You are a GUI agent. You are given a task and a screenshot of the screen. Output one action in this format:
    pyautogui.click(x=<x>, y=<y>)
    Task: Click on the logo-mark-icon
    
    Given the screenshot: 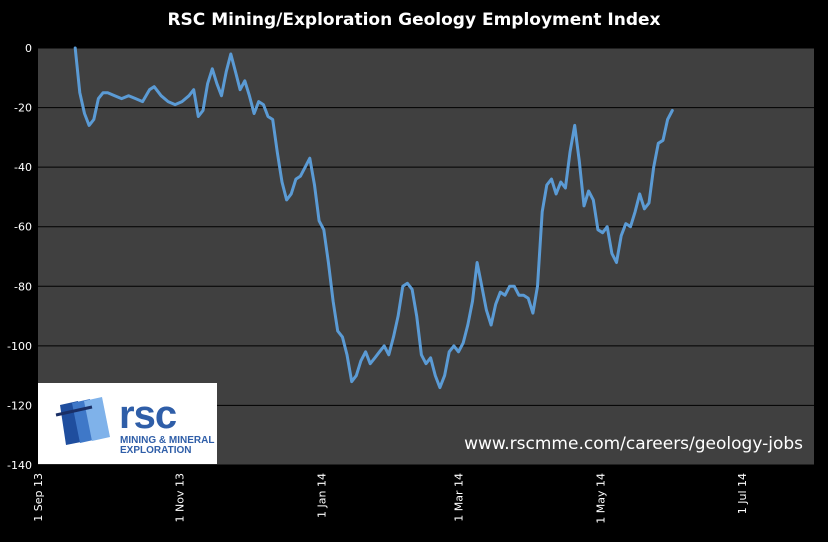 What is the action you would take?
    pyautogui.click(x=82, y=421)
    